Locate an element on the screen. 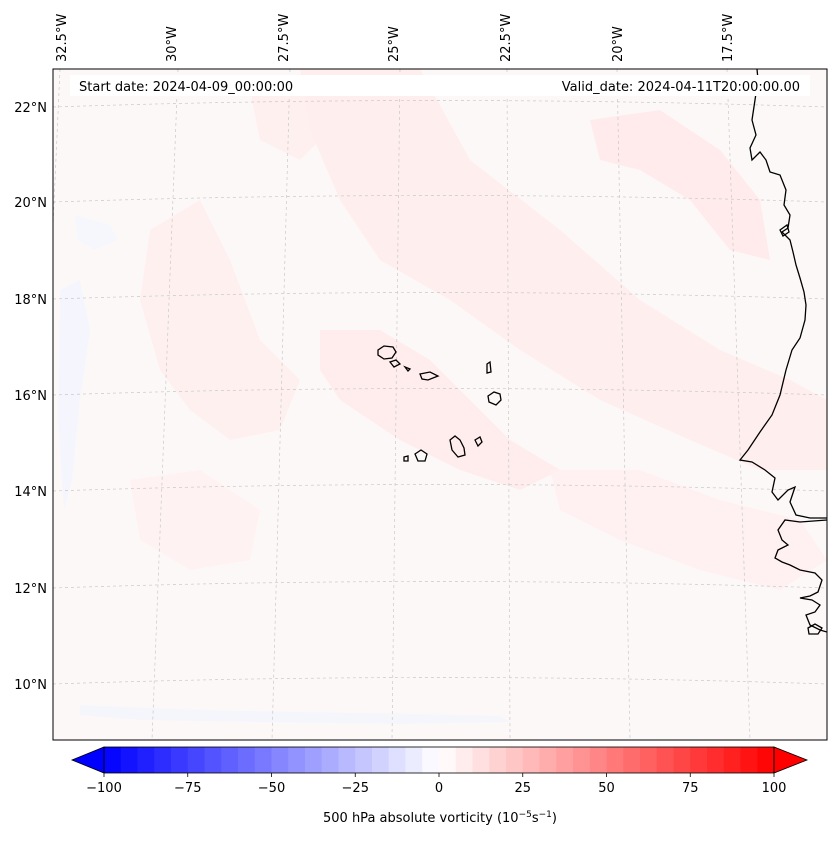 The image size is (837, 843). vorticity-band-north is located at coordinates (290, 120).